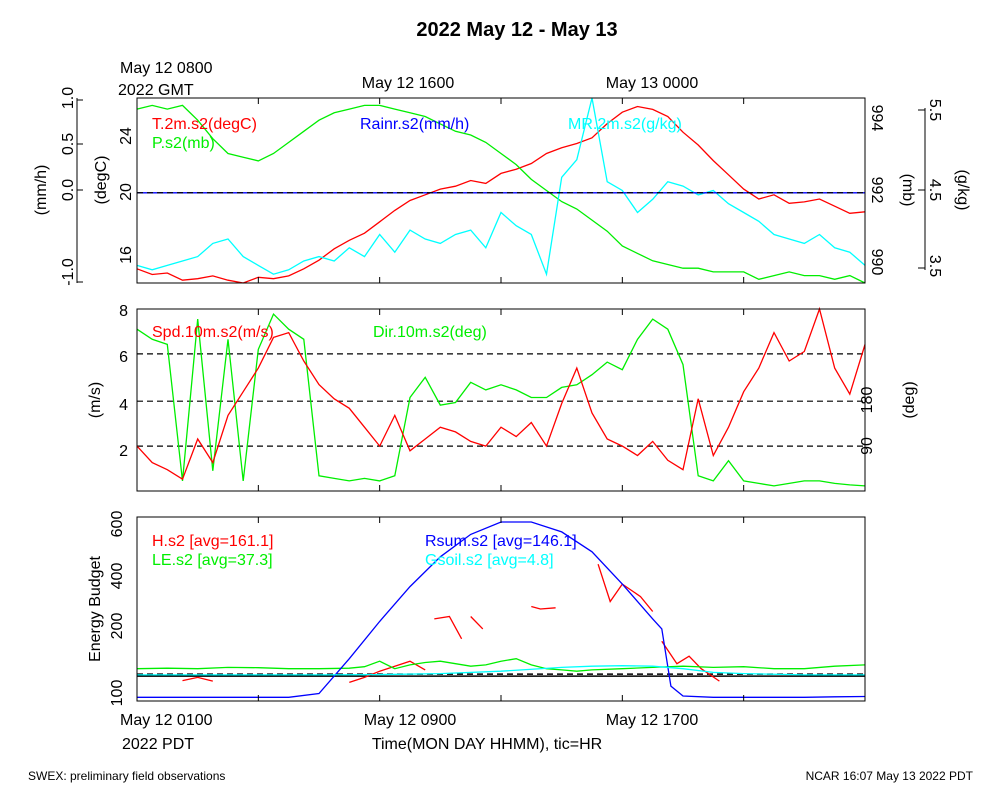  I want to click on axis-label-degc: (degC), so click(101, 180).